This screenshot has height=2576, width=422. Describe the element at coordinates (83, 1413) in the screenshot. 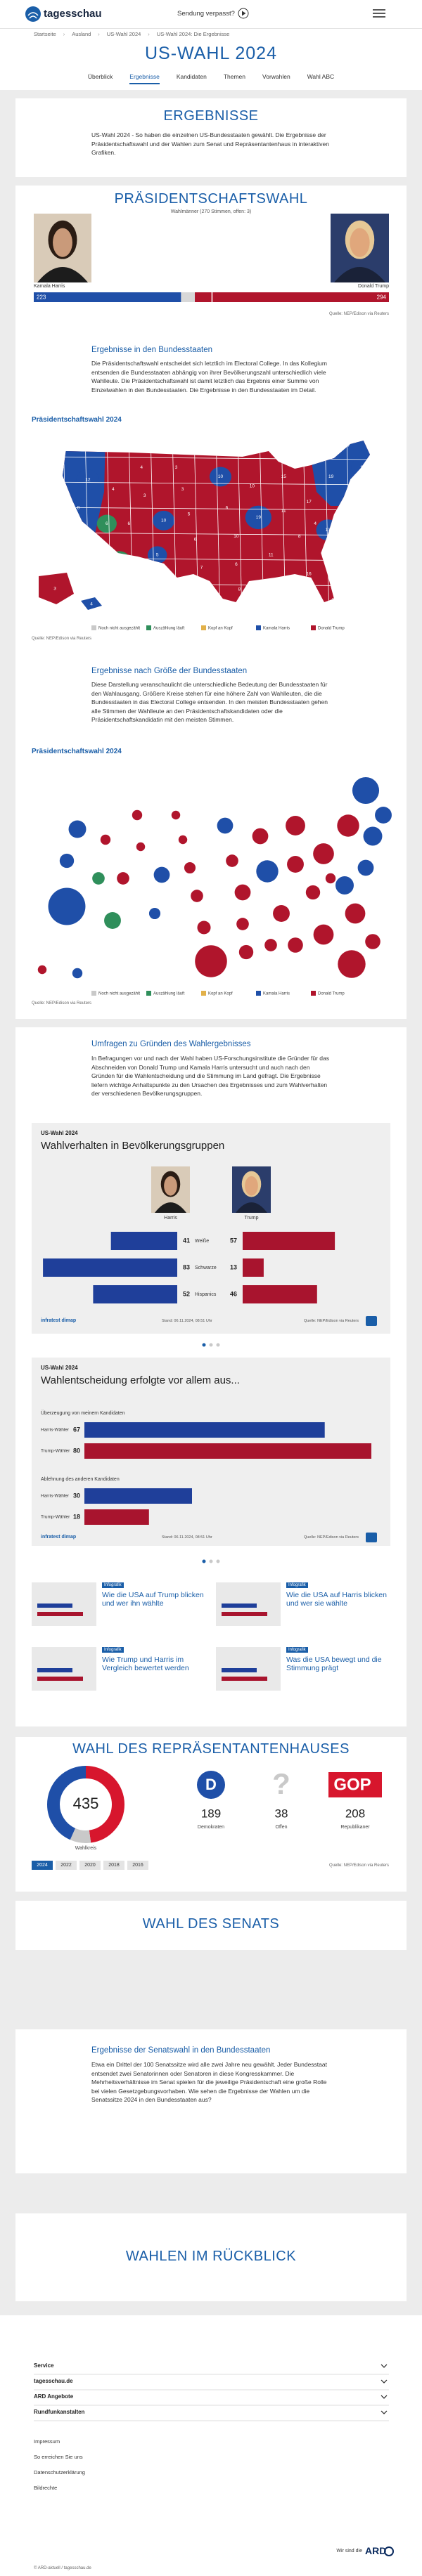

I see `group-label: Überzeugung von meinem Kandidaten` at that location.